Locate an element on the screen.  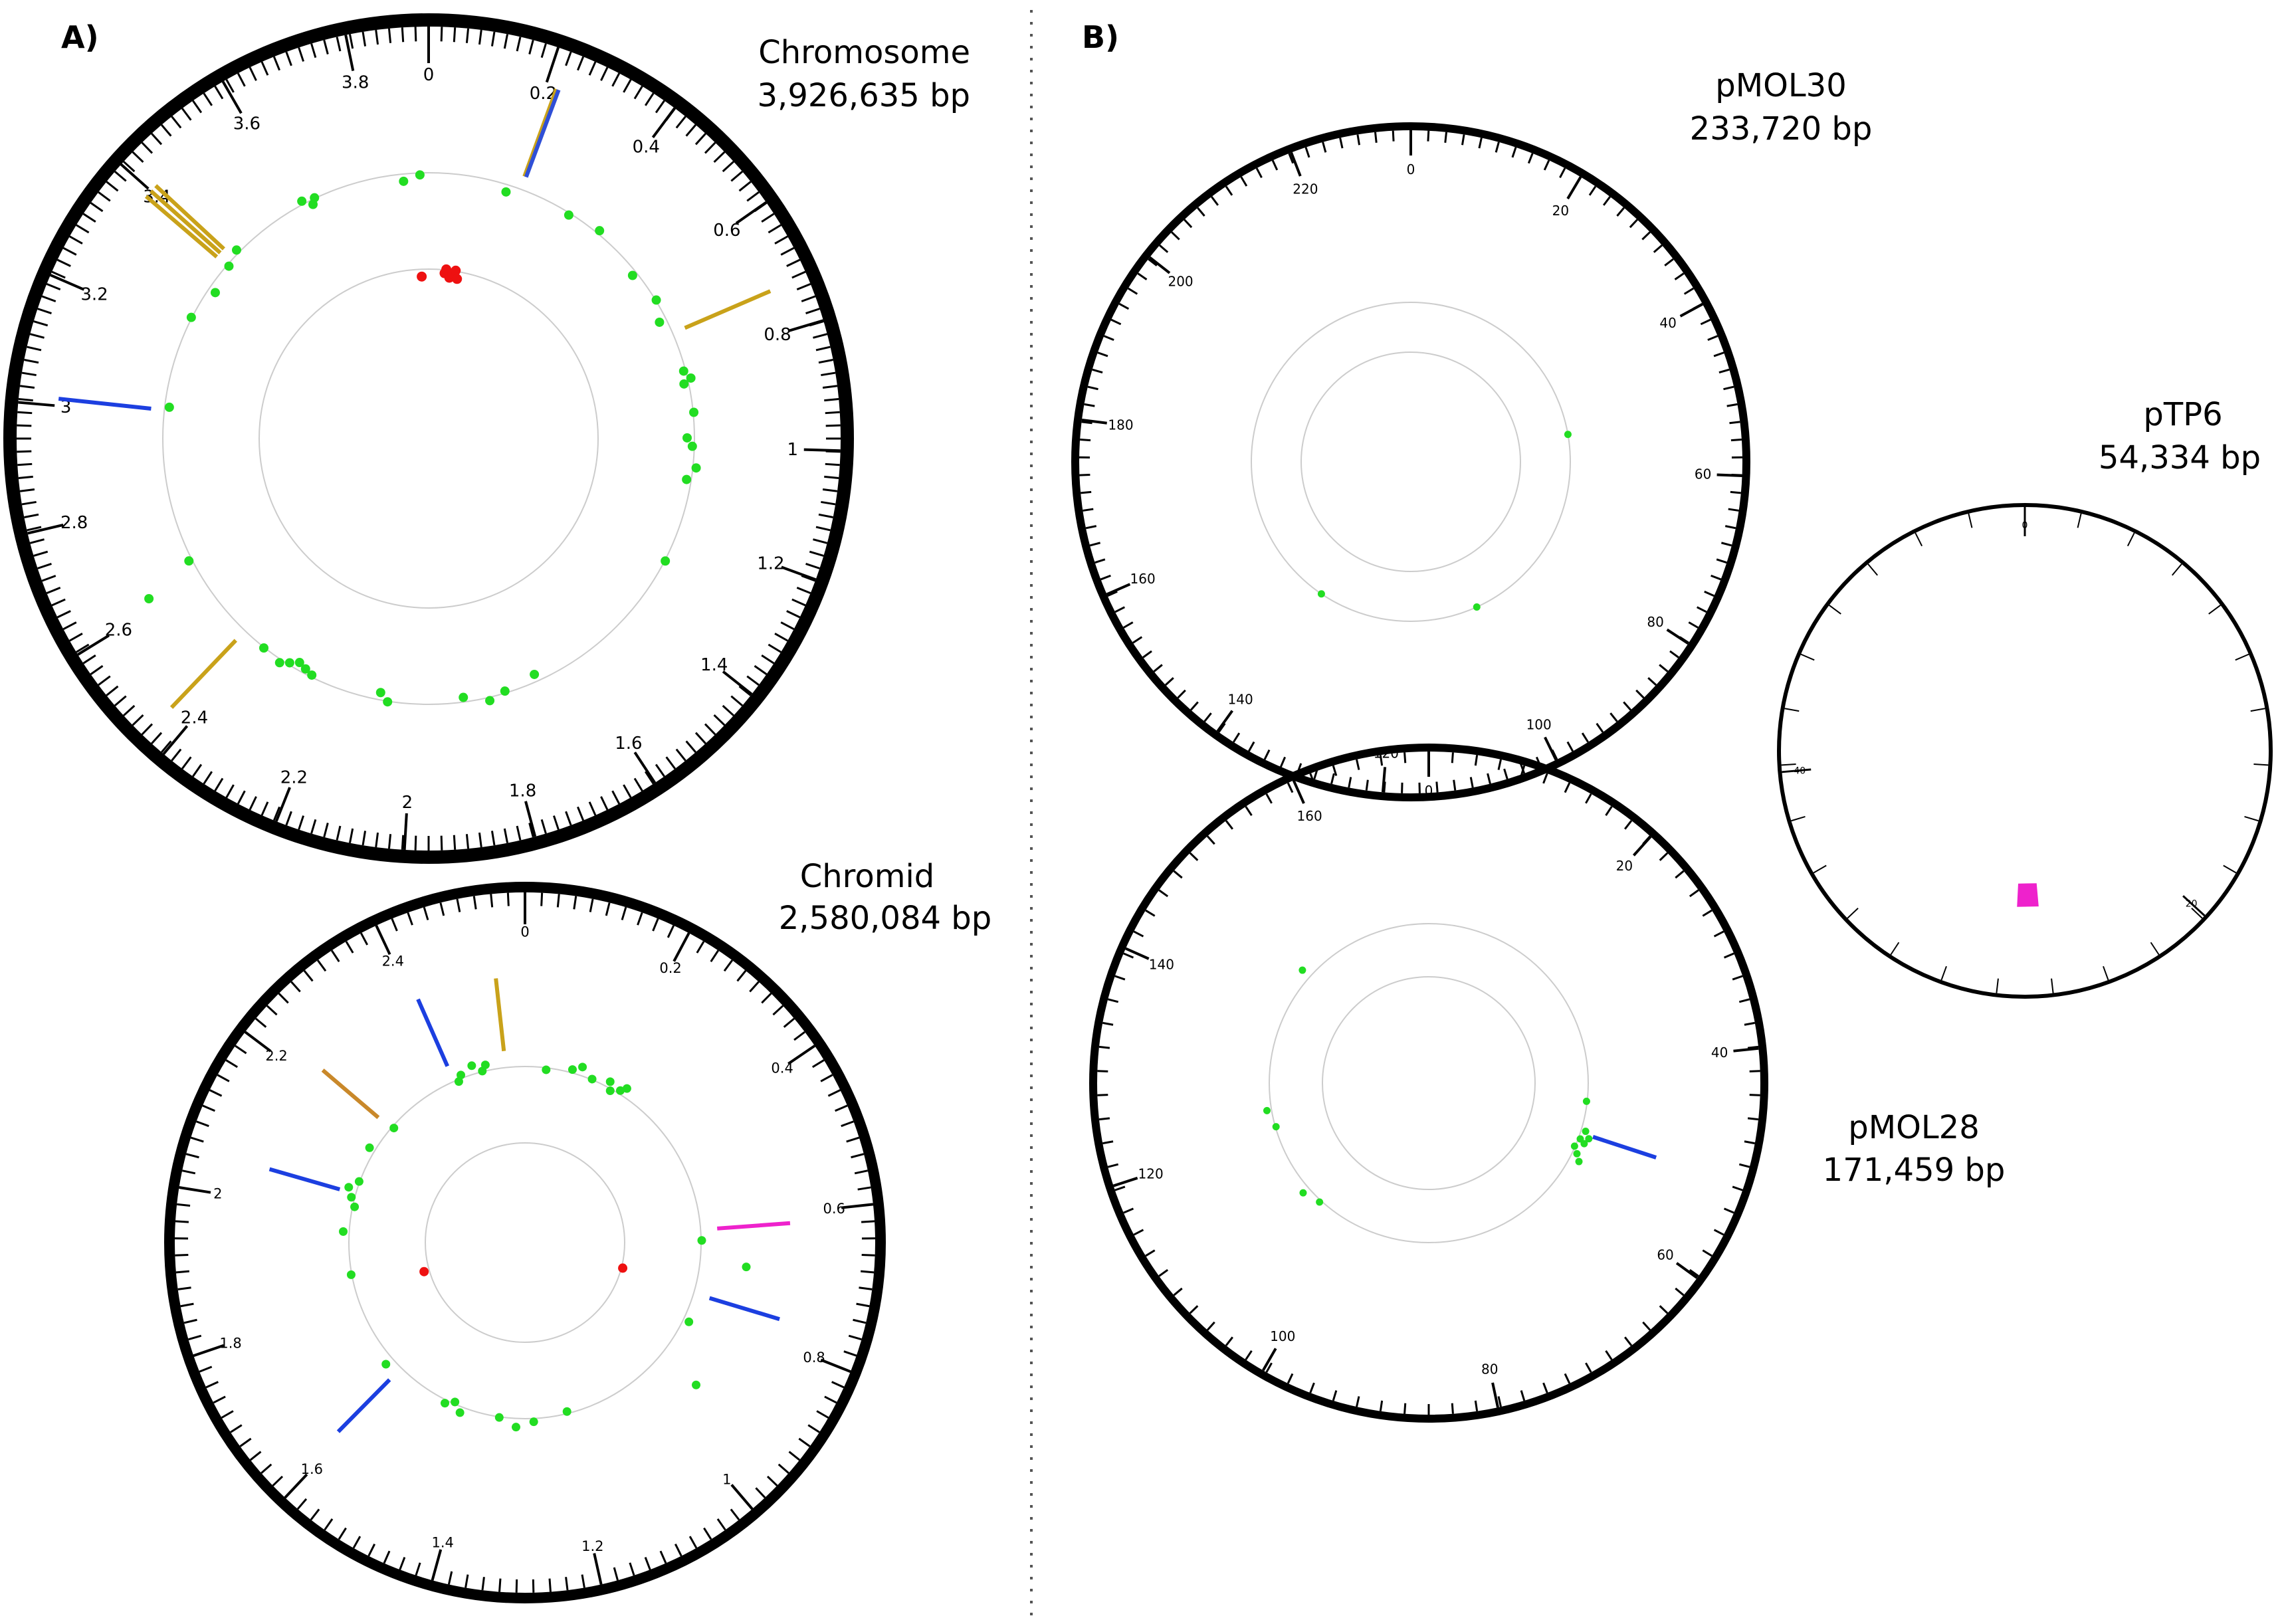
chromid-plot: 00.20.40.60.811.21.41.61.822.22.4 is located at coordinates (525, 1242).